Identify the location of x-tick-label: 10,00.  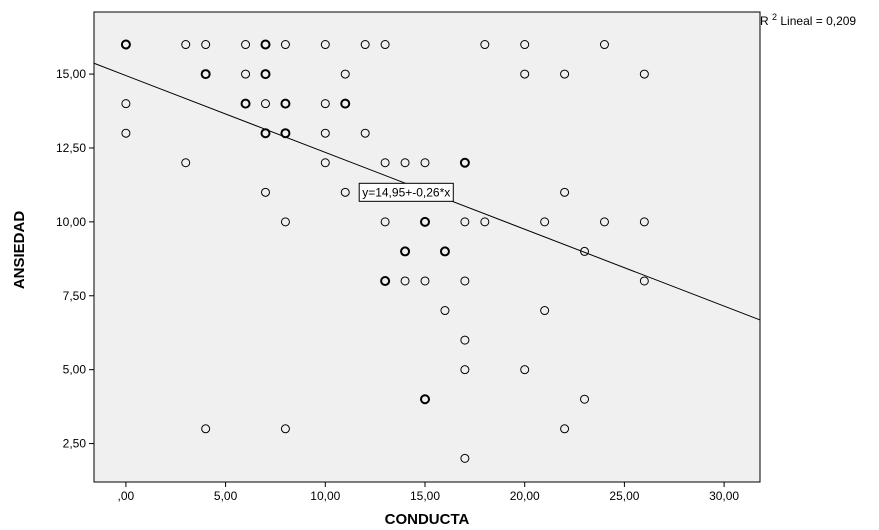
(325, 496).